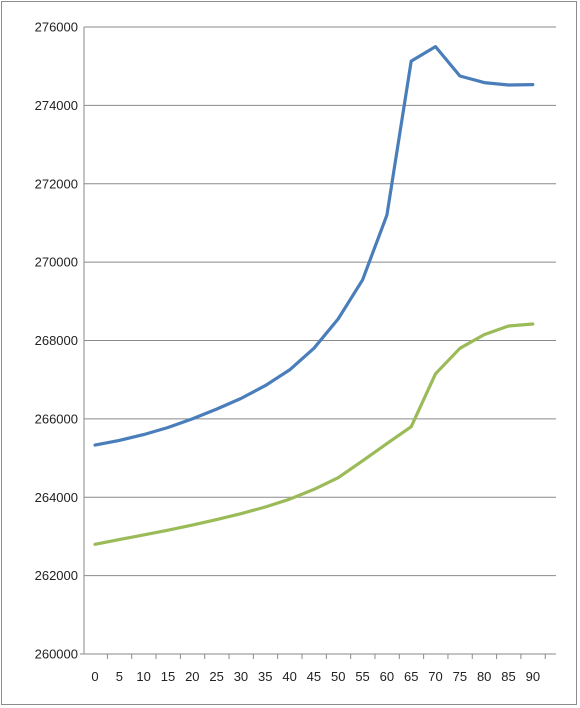 The height and width of the screenshot is (708, 580). I want to click on y-tick-label: 260000, so click(56, 654).